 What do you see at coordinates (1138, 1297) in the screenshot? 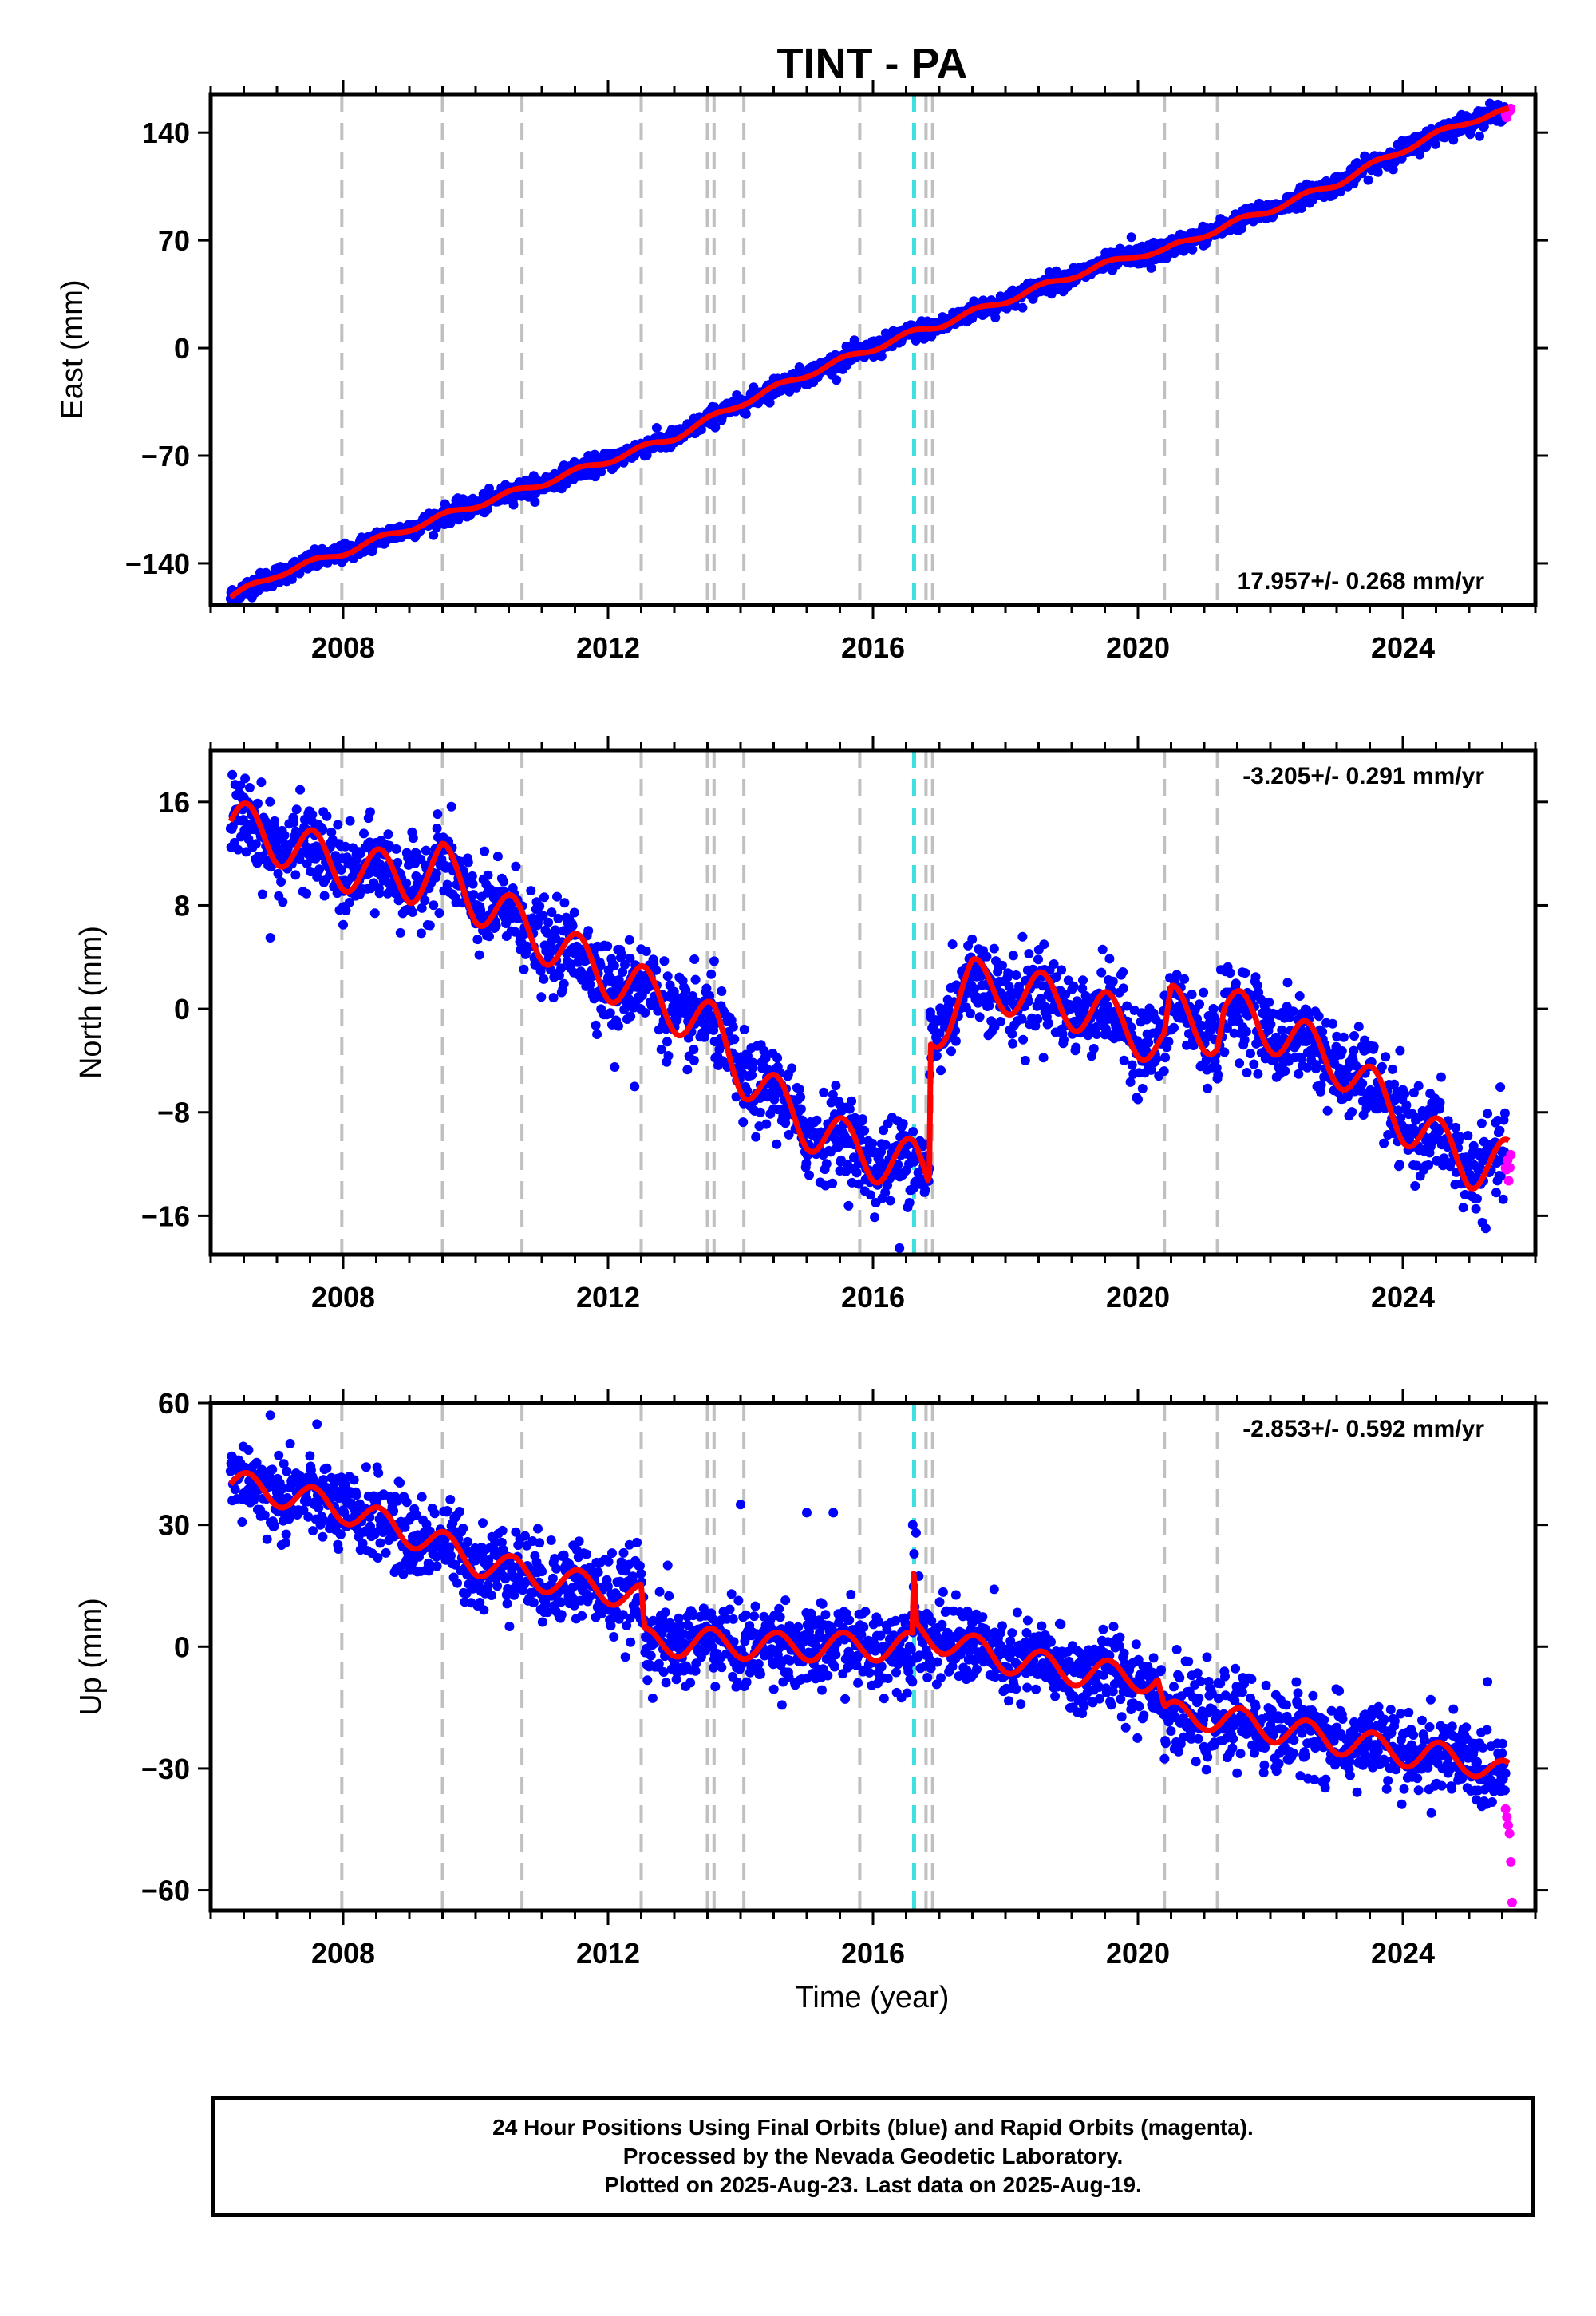
I see `x-tick-label: 2020` at bounding box center [1138, 1297].